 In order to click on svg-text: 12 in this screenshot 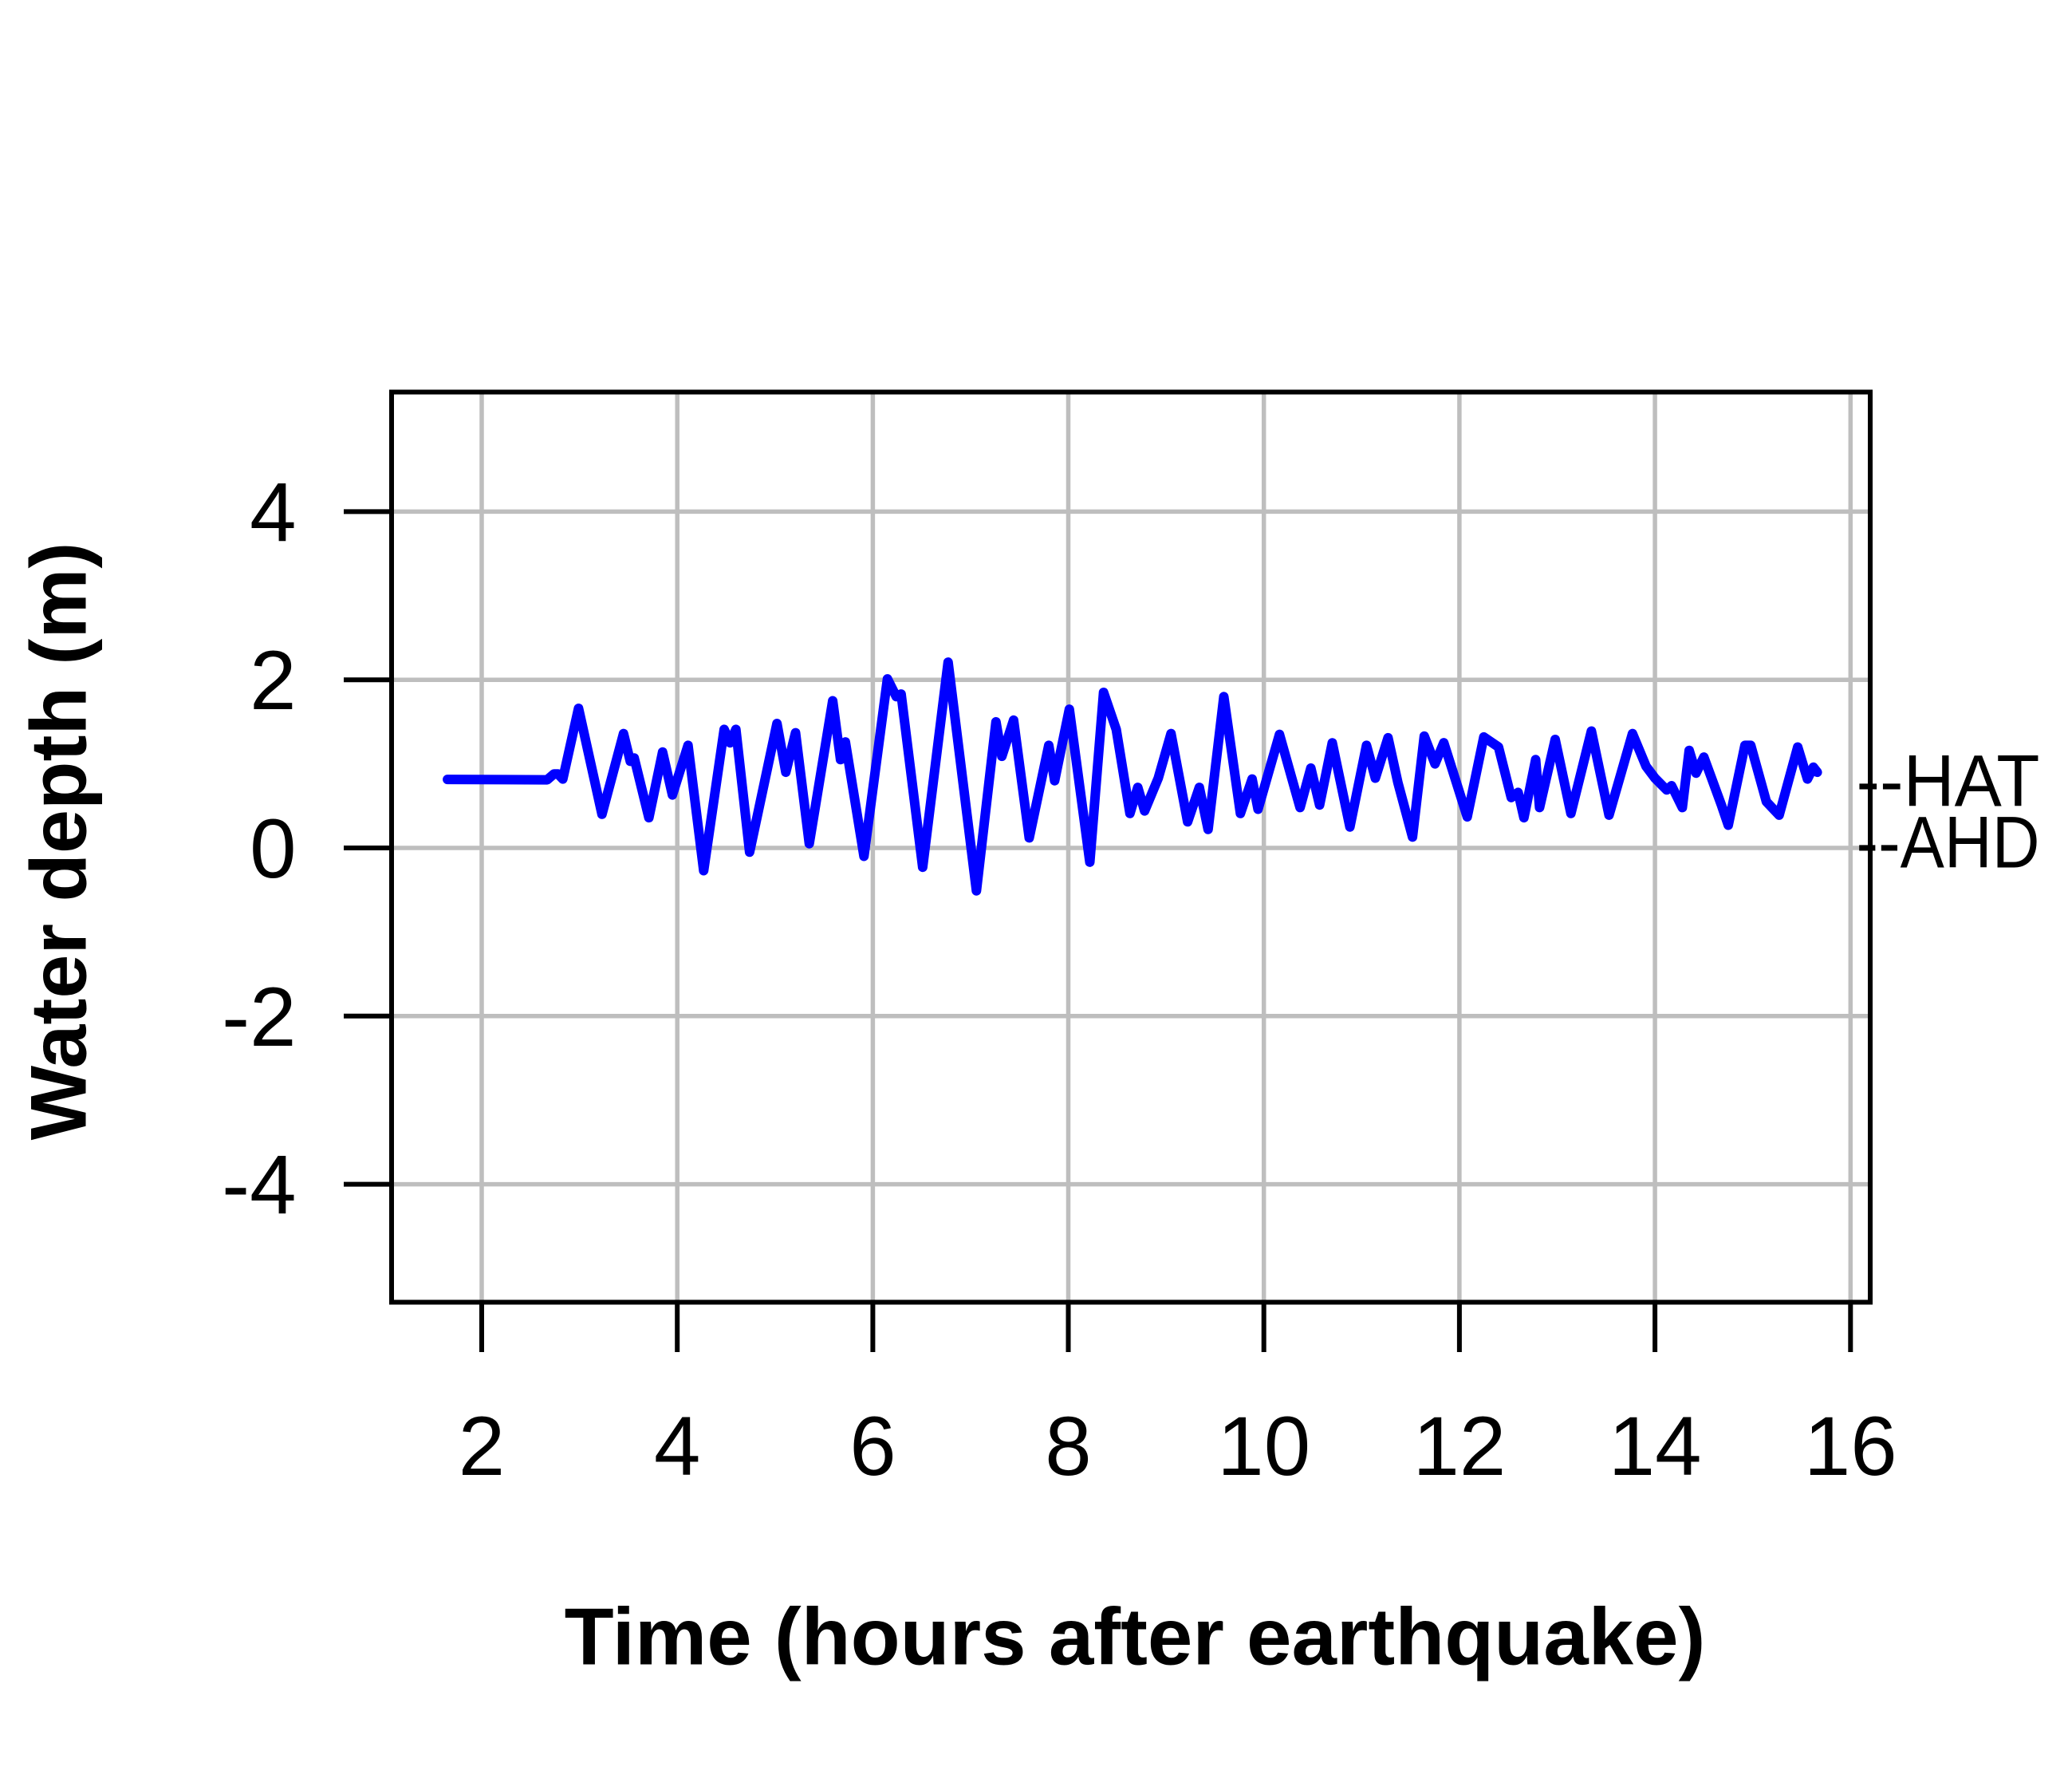, I will do `click(1460, 1446)`.